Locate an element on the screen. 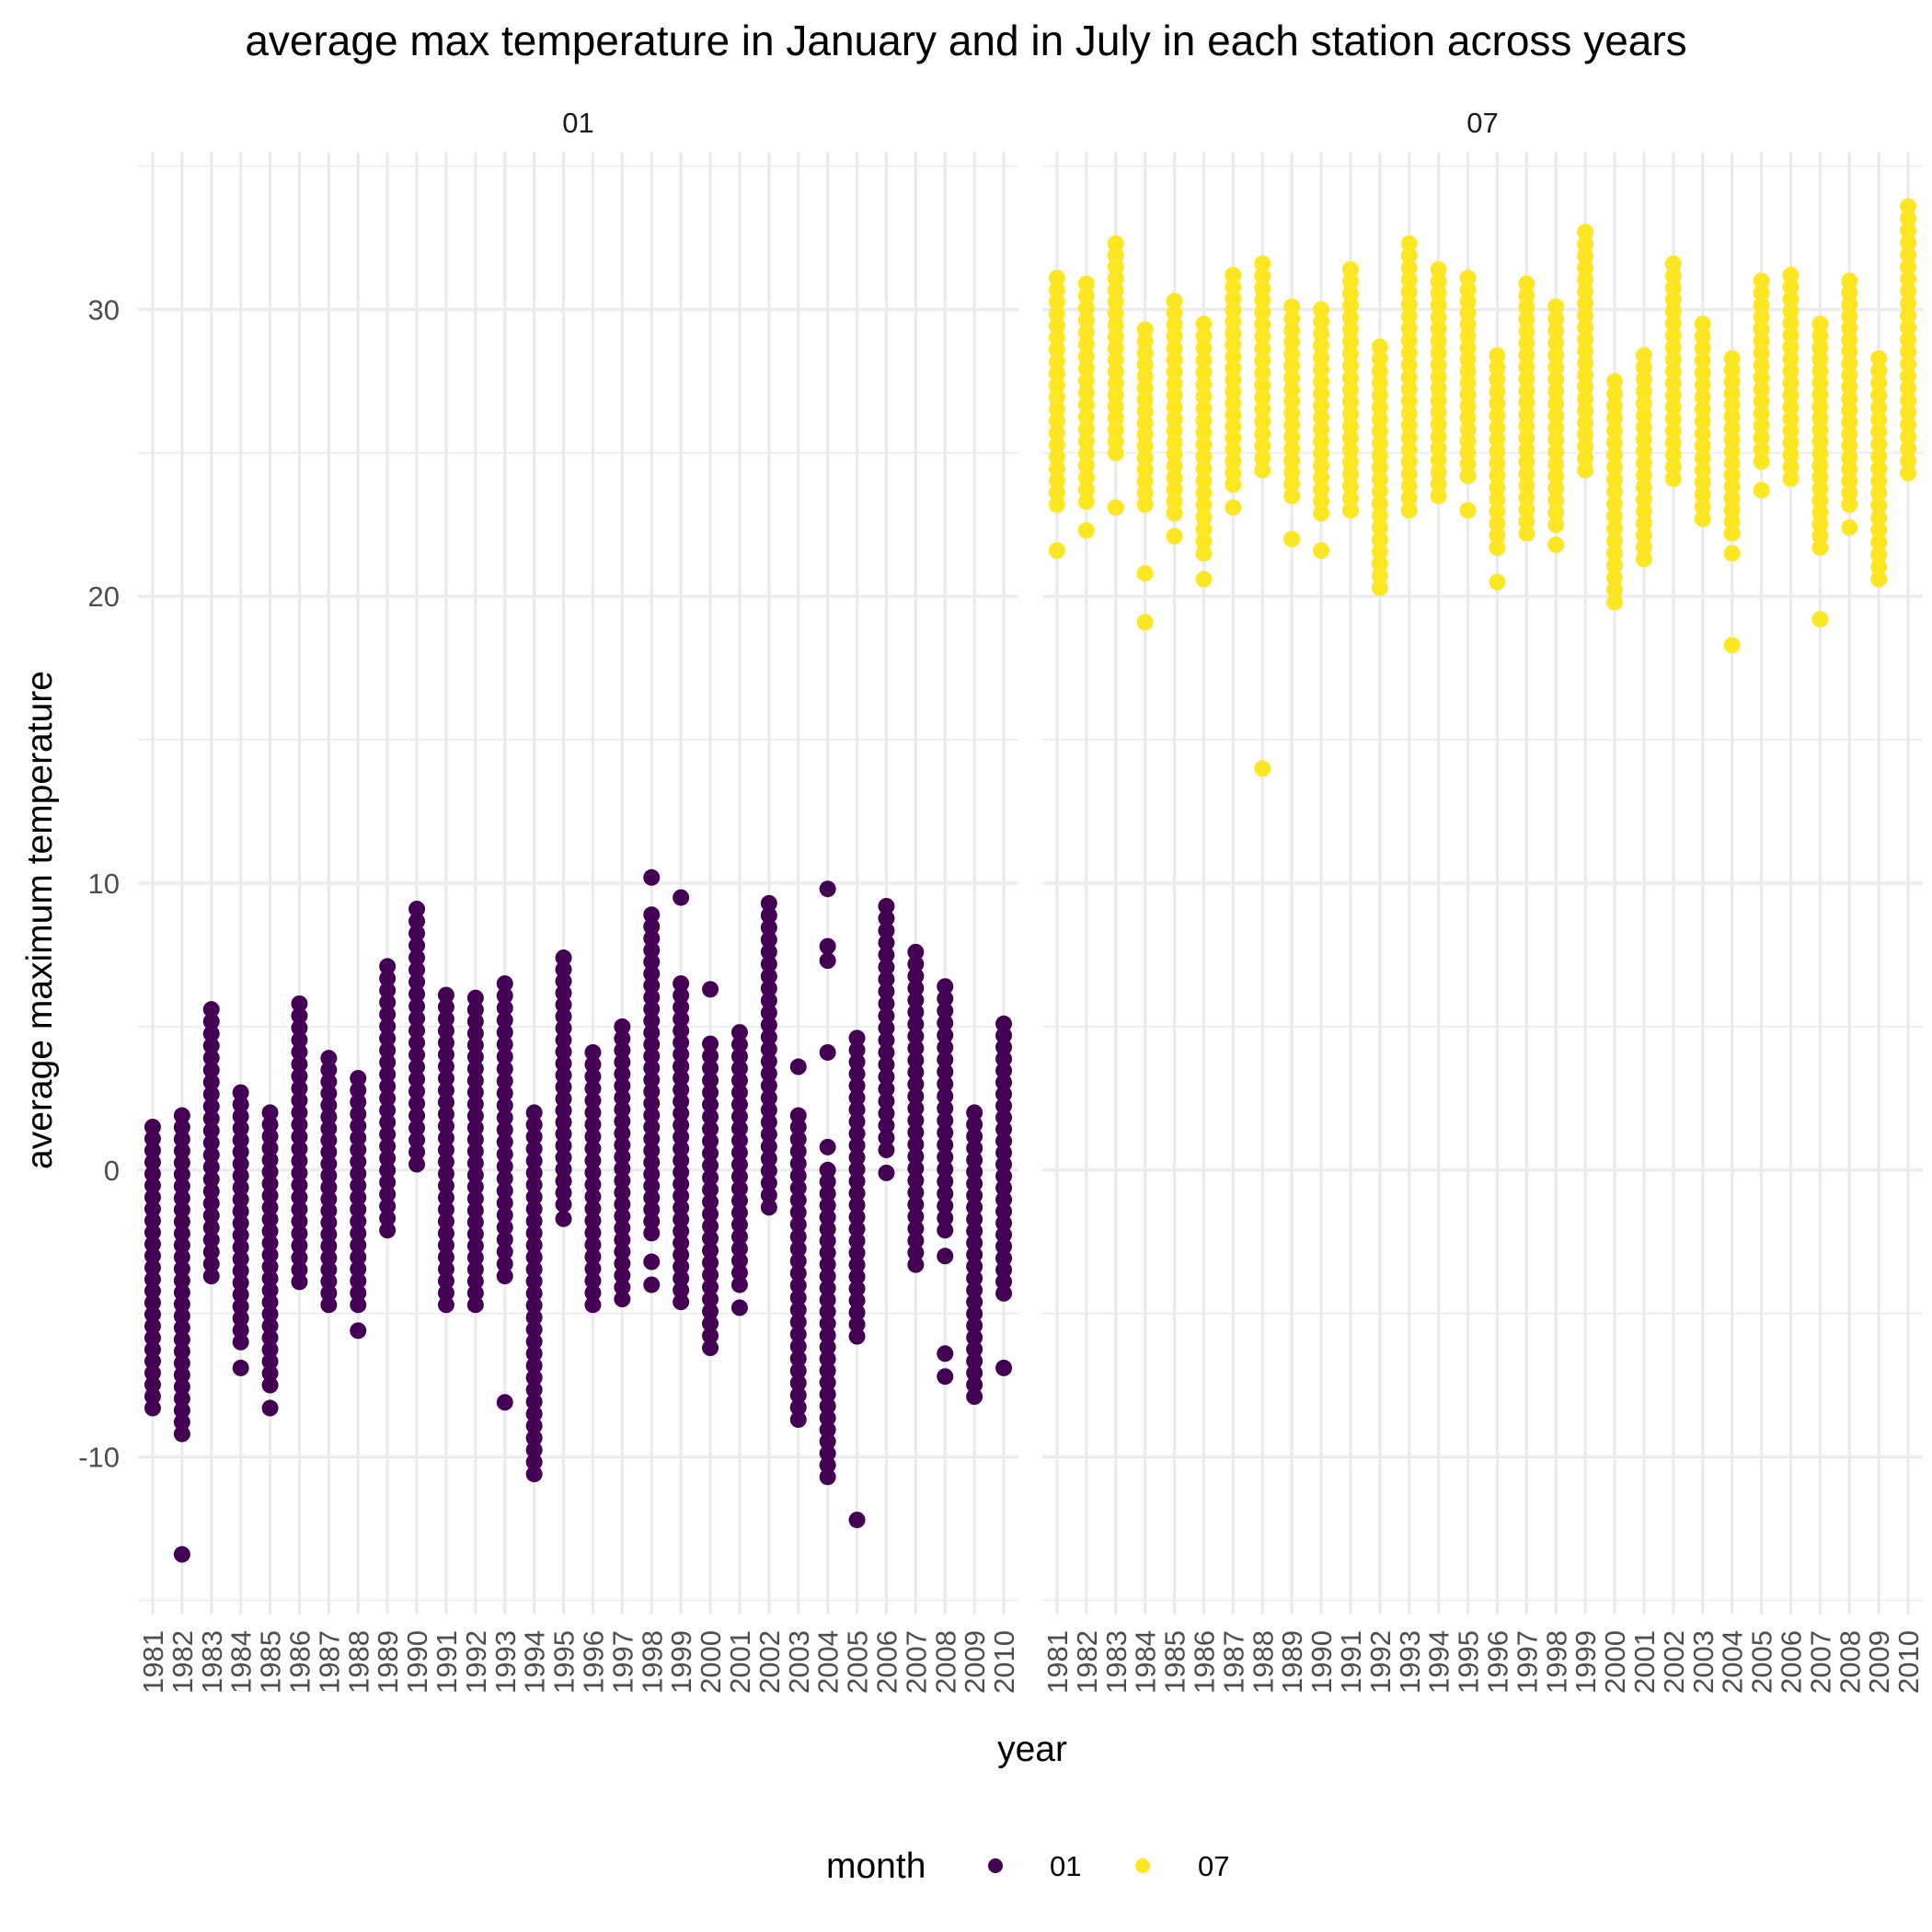 Image resolution: width=1932 pixels, height=1932 pixels. x-tick-label: 2004 is located at coordinates (828, 1662).